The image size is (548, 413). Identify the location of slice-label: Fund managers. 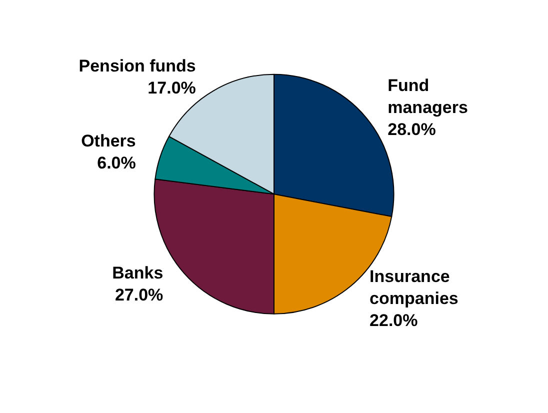
(428, 97).